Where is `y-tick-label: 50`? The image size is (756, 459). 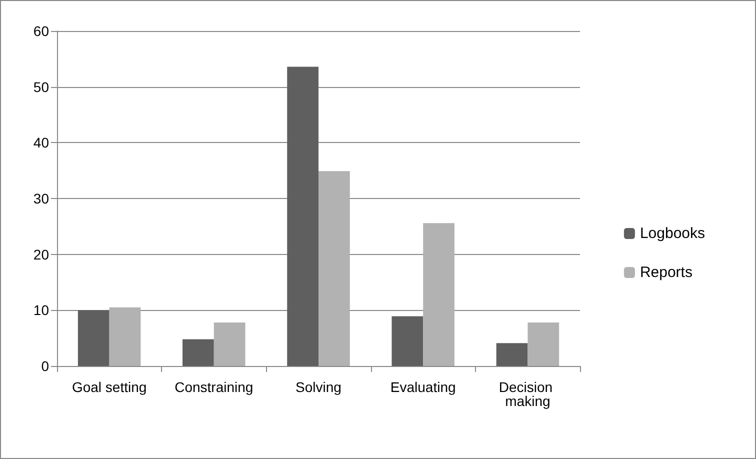 y-tick-label: 50 is located at coordinates (41, 86).